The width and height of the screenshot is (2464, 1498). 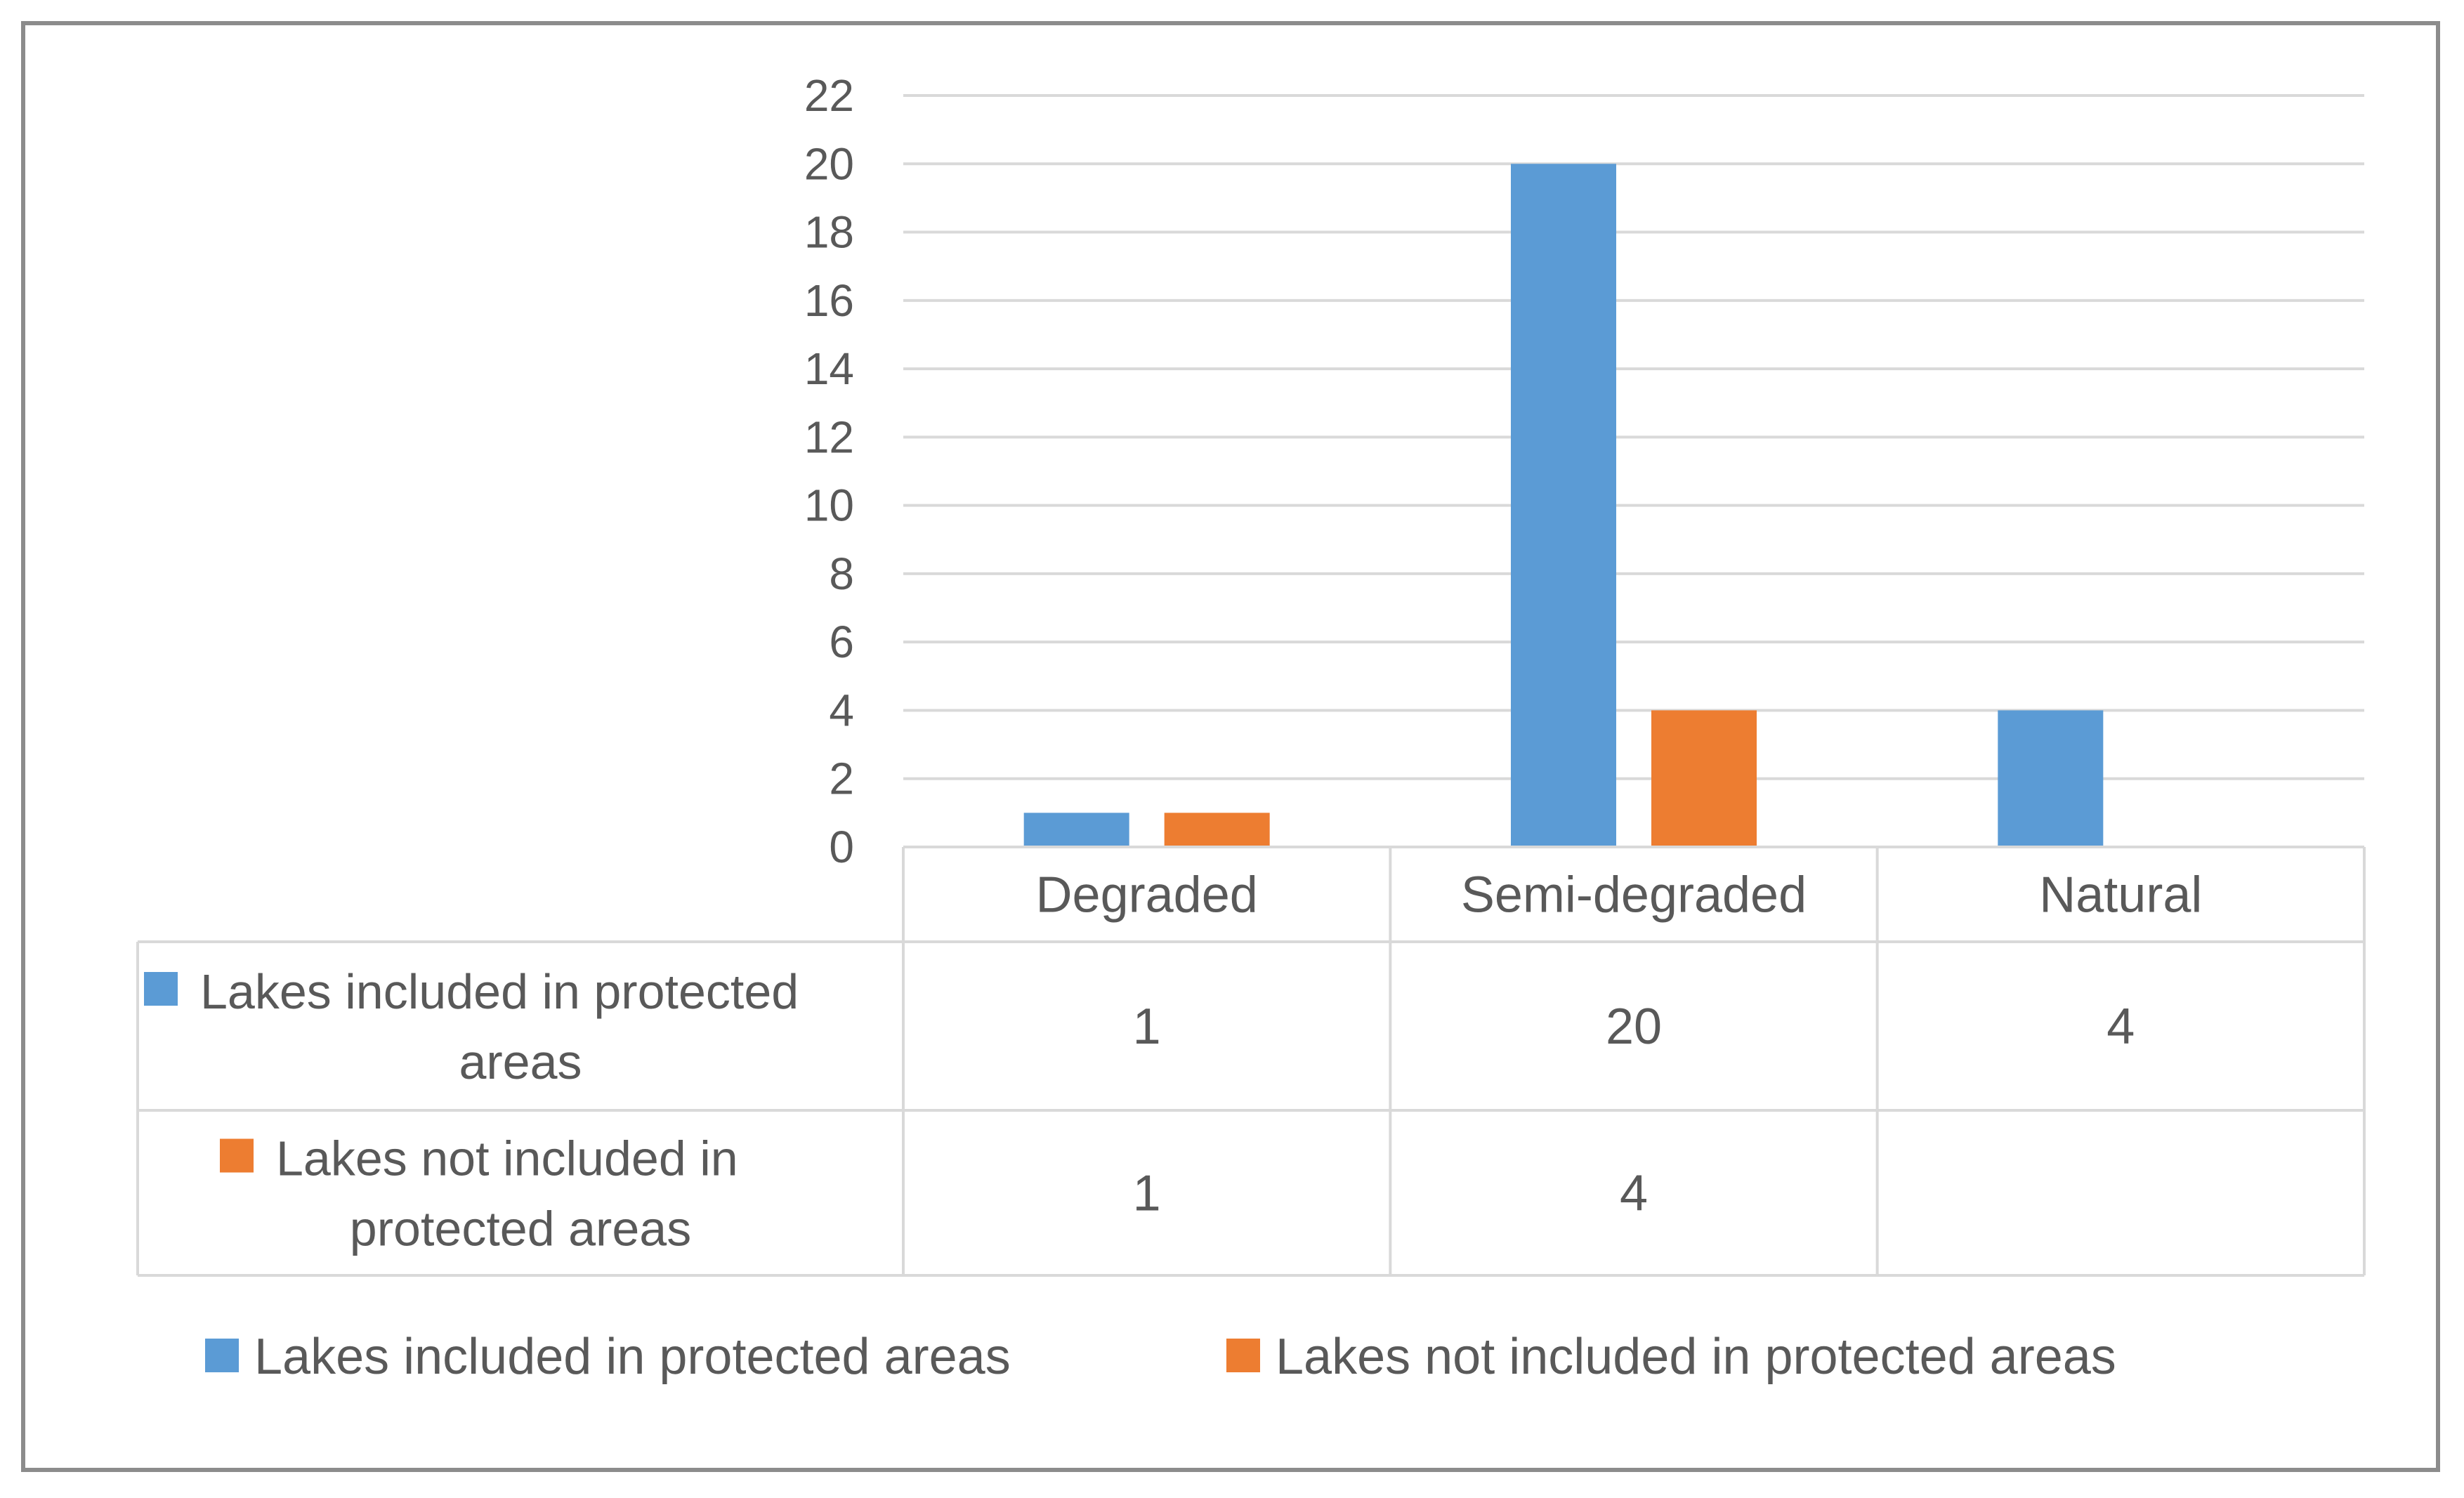 What do you see at coordinates (829, 437) in the screenshot?
I see `y-tick-label: 12` at bounding box center [829, 437].